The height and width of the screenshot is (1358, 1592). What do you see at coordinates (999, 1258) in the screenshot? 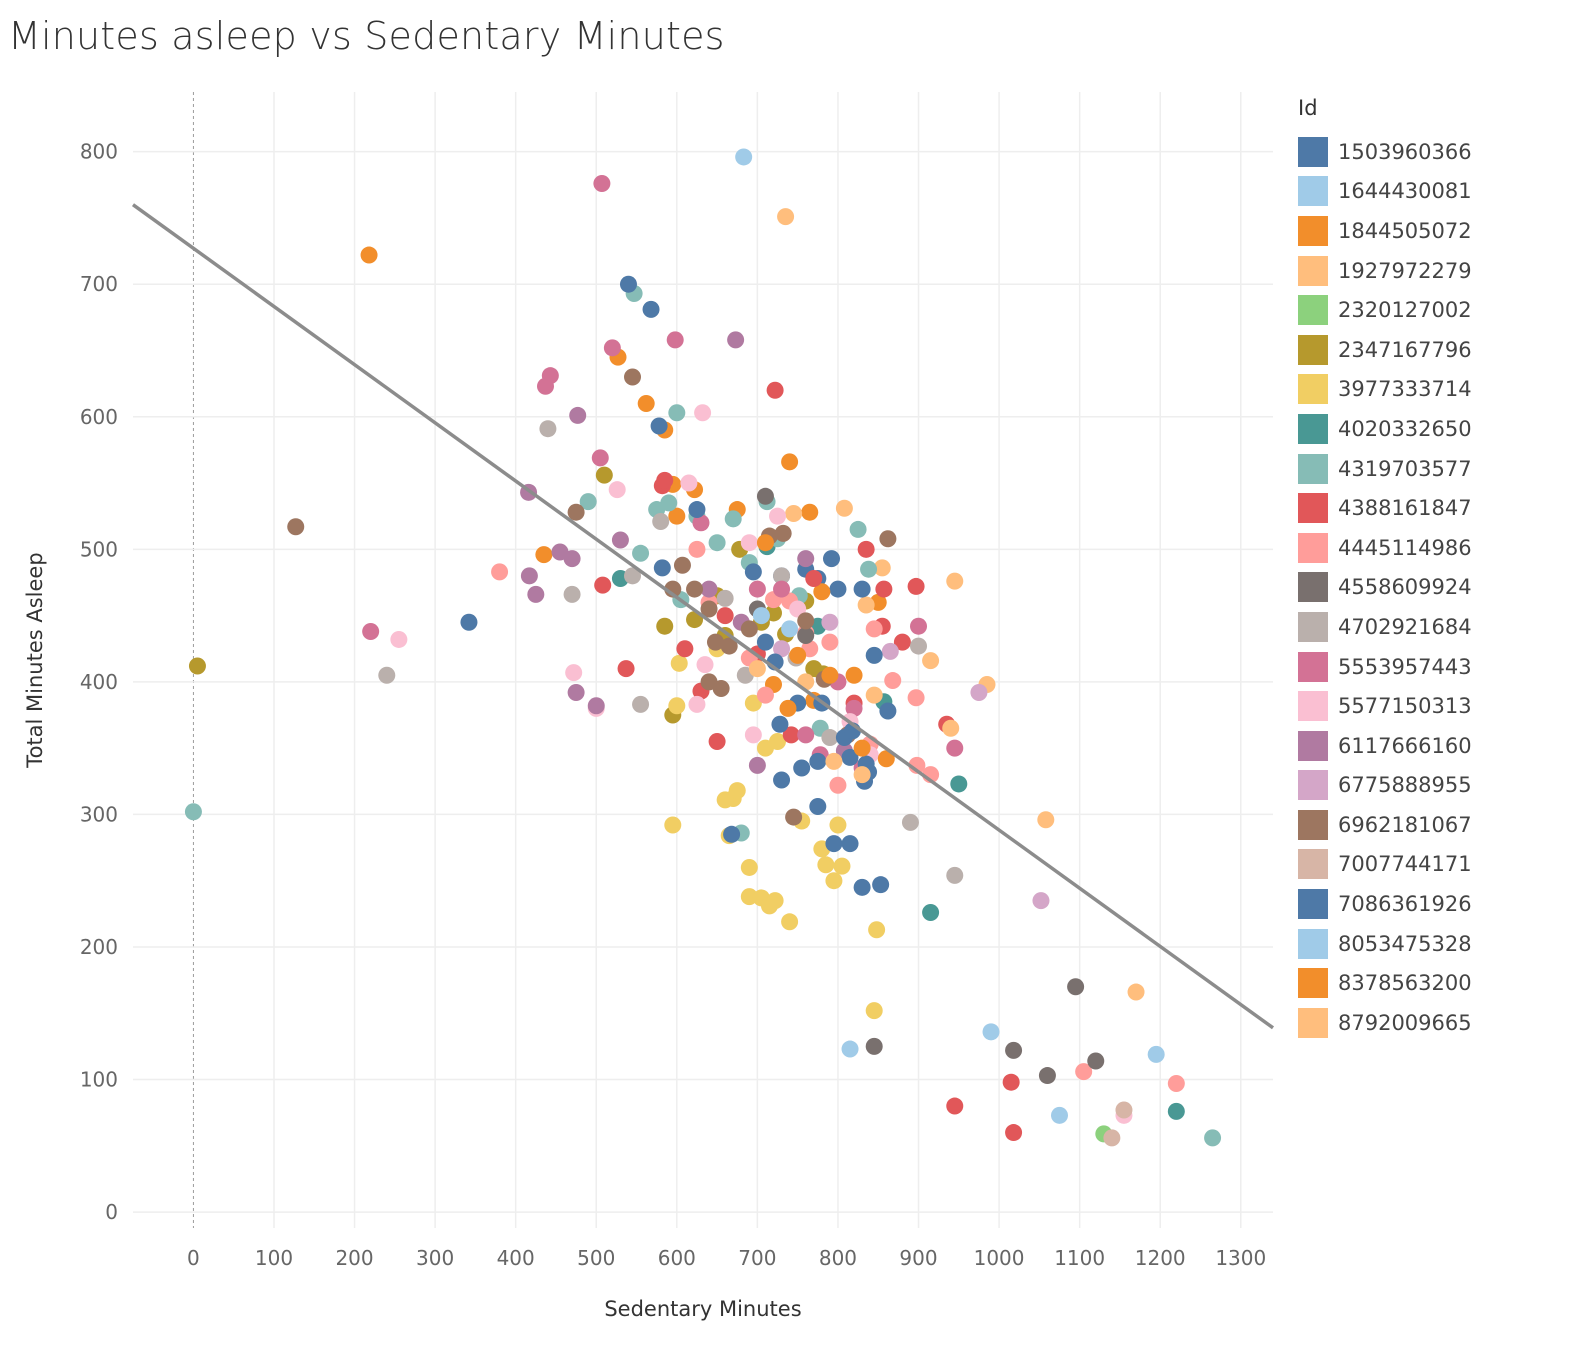
I see `x-tick-label: 1000` at bounding box center [999, 1258].